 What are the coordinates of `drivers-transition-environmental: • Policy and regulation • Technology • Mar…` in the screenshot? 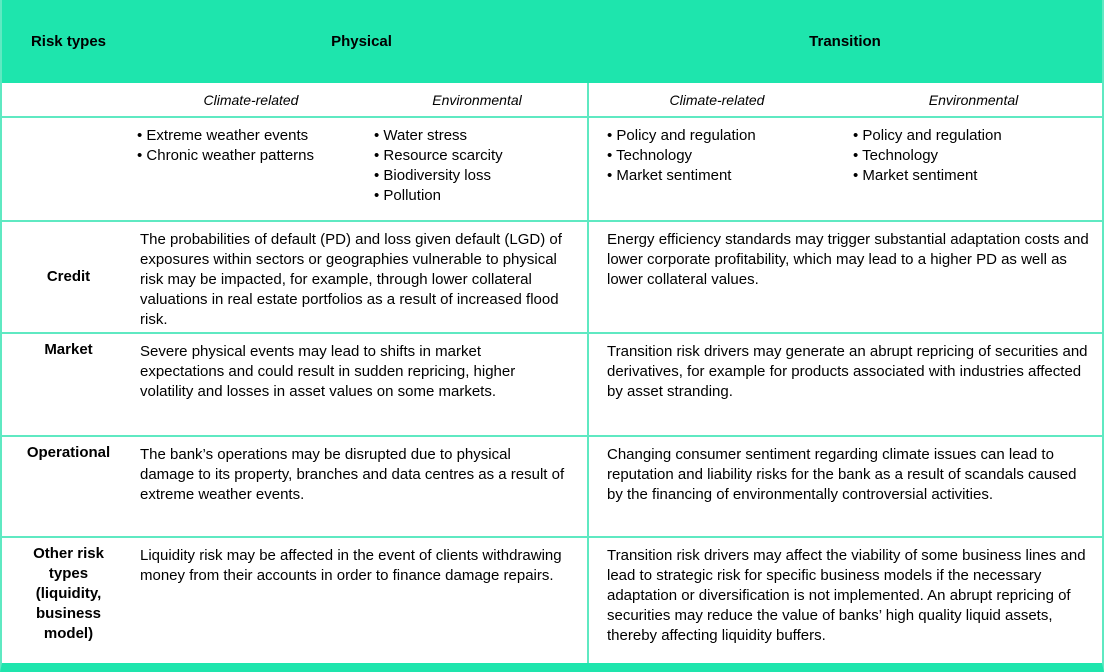 It's located at (973, 168).